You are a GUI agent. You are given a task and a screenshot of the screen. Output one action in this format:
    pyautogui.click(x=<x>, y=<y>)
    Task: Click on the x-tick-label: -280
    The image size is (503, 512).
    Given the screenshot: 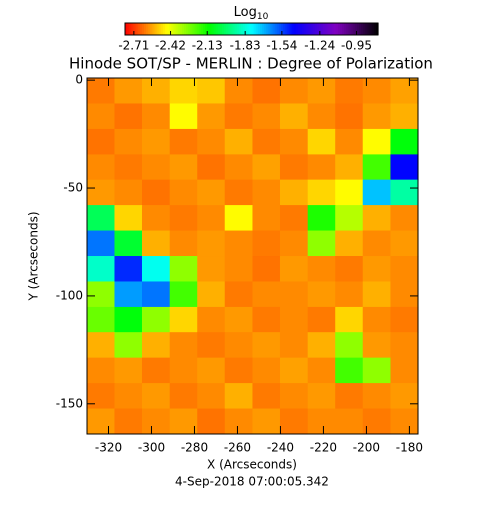 What is the action you would take?
    pyautogui.click(x=194, y=448)
    